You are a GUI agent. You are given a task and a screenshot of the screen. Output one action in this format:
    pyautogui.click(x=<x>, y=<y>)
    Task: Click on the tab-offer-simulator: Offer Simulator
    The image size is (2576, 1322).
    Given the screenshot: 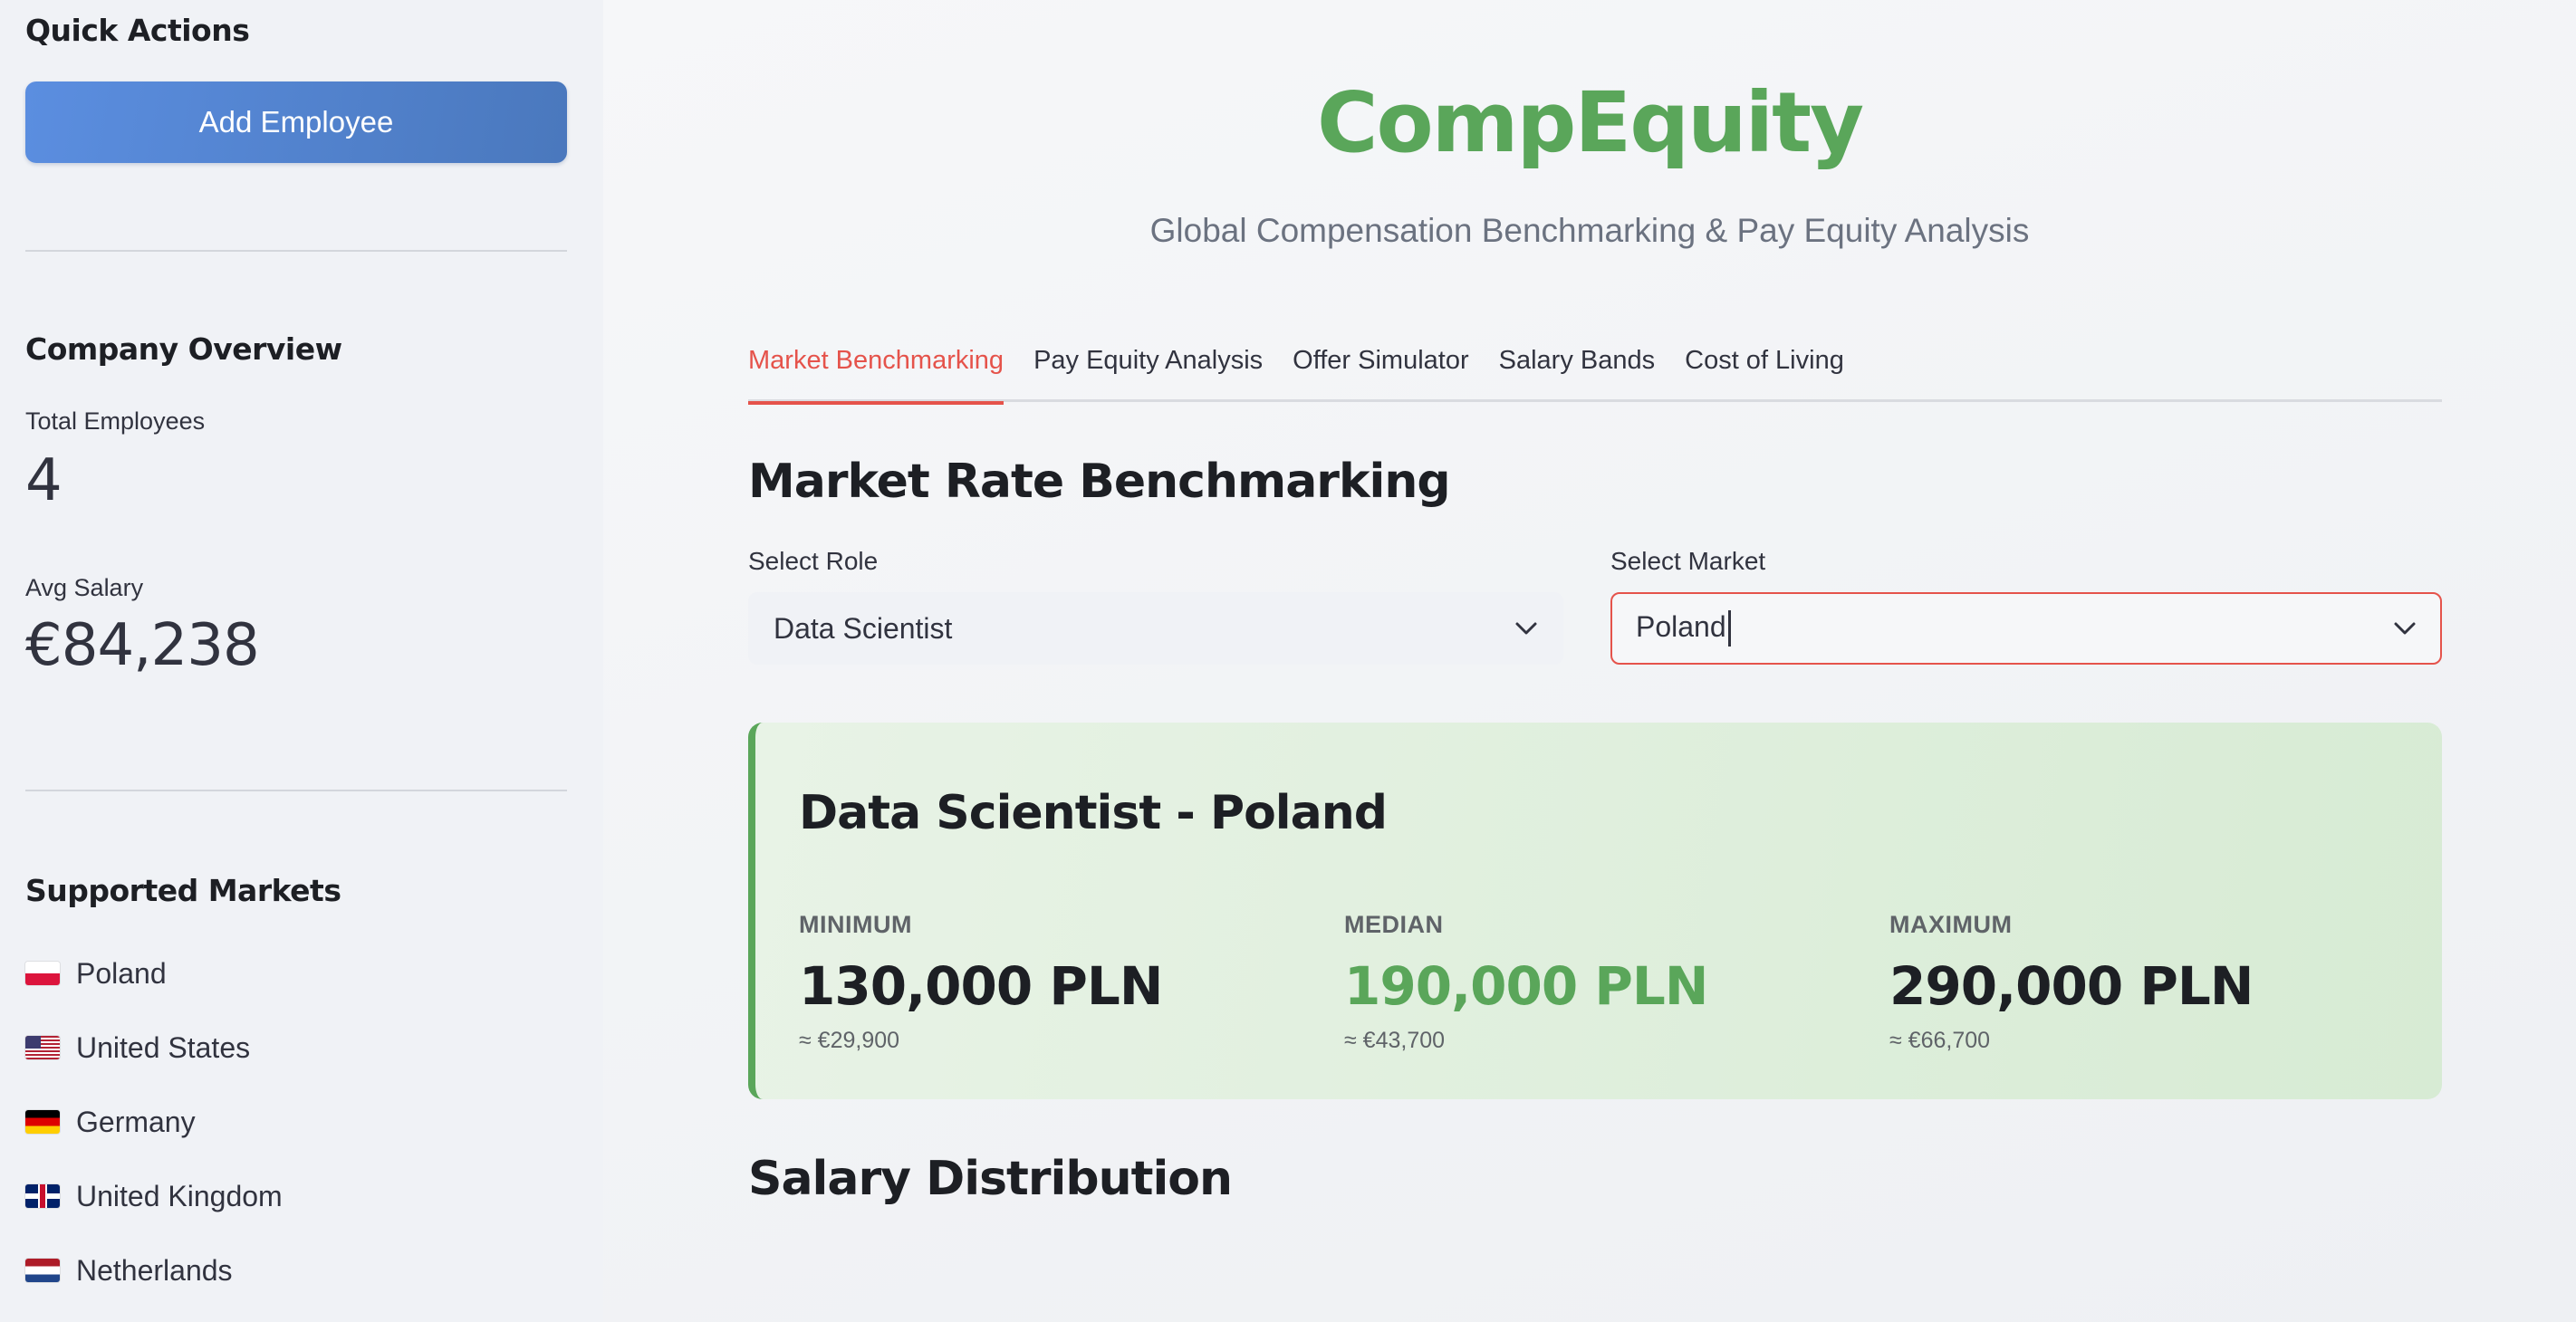 What is the action you would take?
    pyautogui.click(x=1381, y=360)
    